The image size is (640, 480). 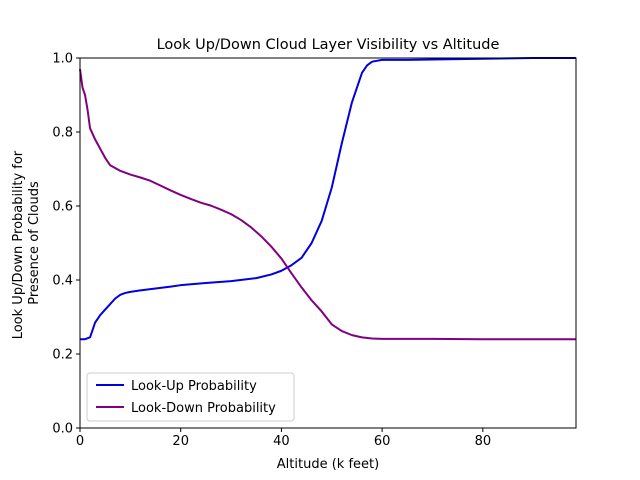 I want to click on x-tick-label: 0, so click(x=80, y=441).